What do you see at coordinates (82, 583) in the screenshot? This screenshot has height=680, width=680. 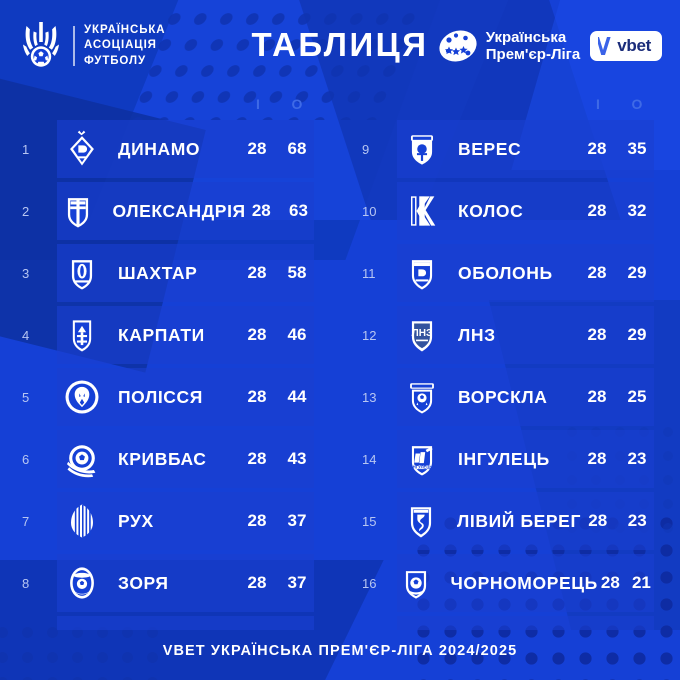 I see `zorya-crest` at bounding box center [82, 583].